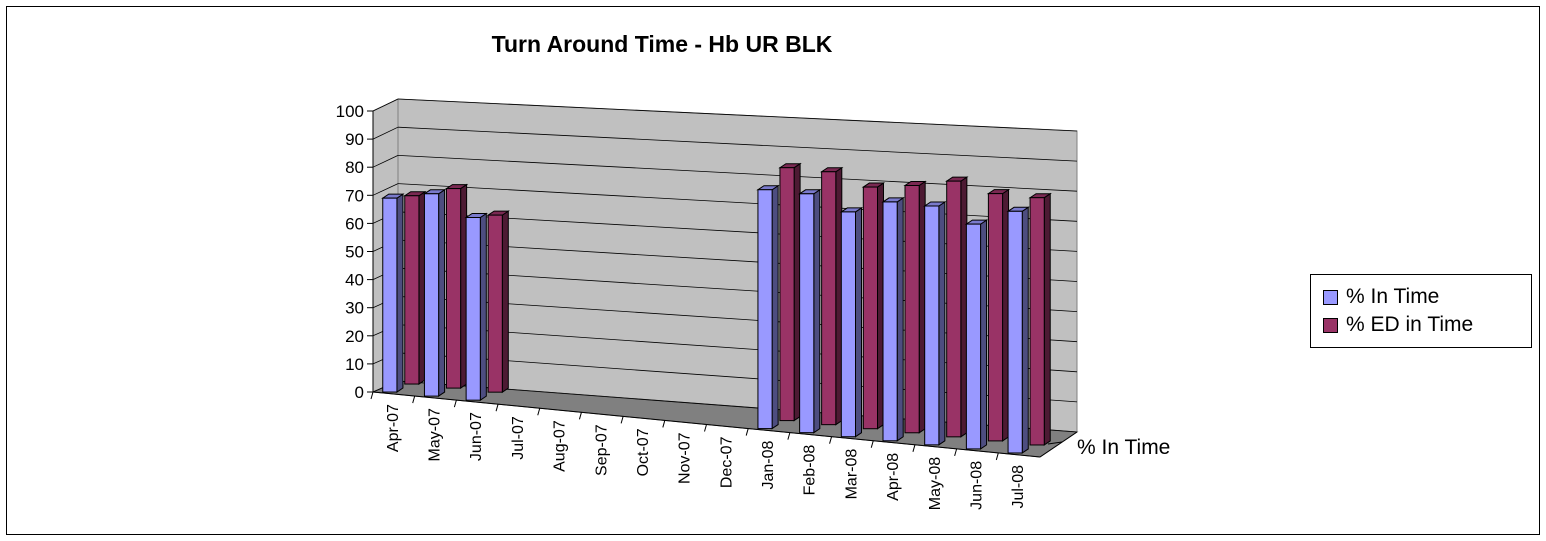 The width and height of the screenshot is (1546, 541). What do you see at coordinates (1330, 297) in the screenshot?
I see `legend-swatch-in-time` at bounding box center [1330, 297].